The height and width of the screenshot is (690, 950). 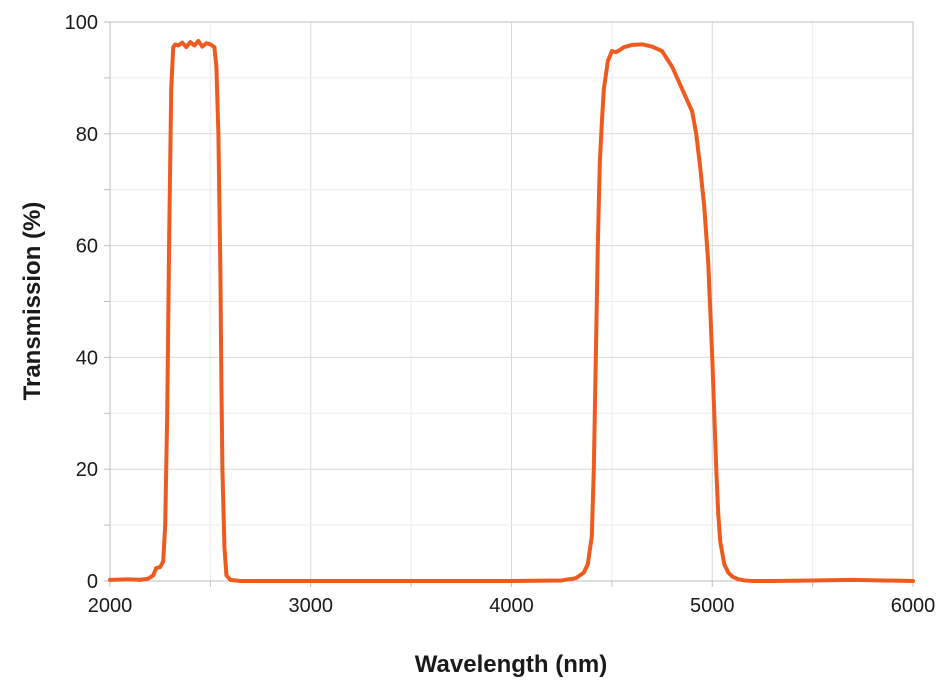 I want to click on x-tick-label: 3000, so click(x=311, y=606).